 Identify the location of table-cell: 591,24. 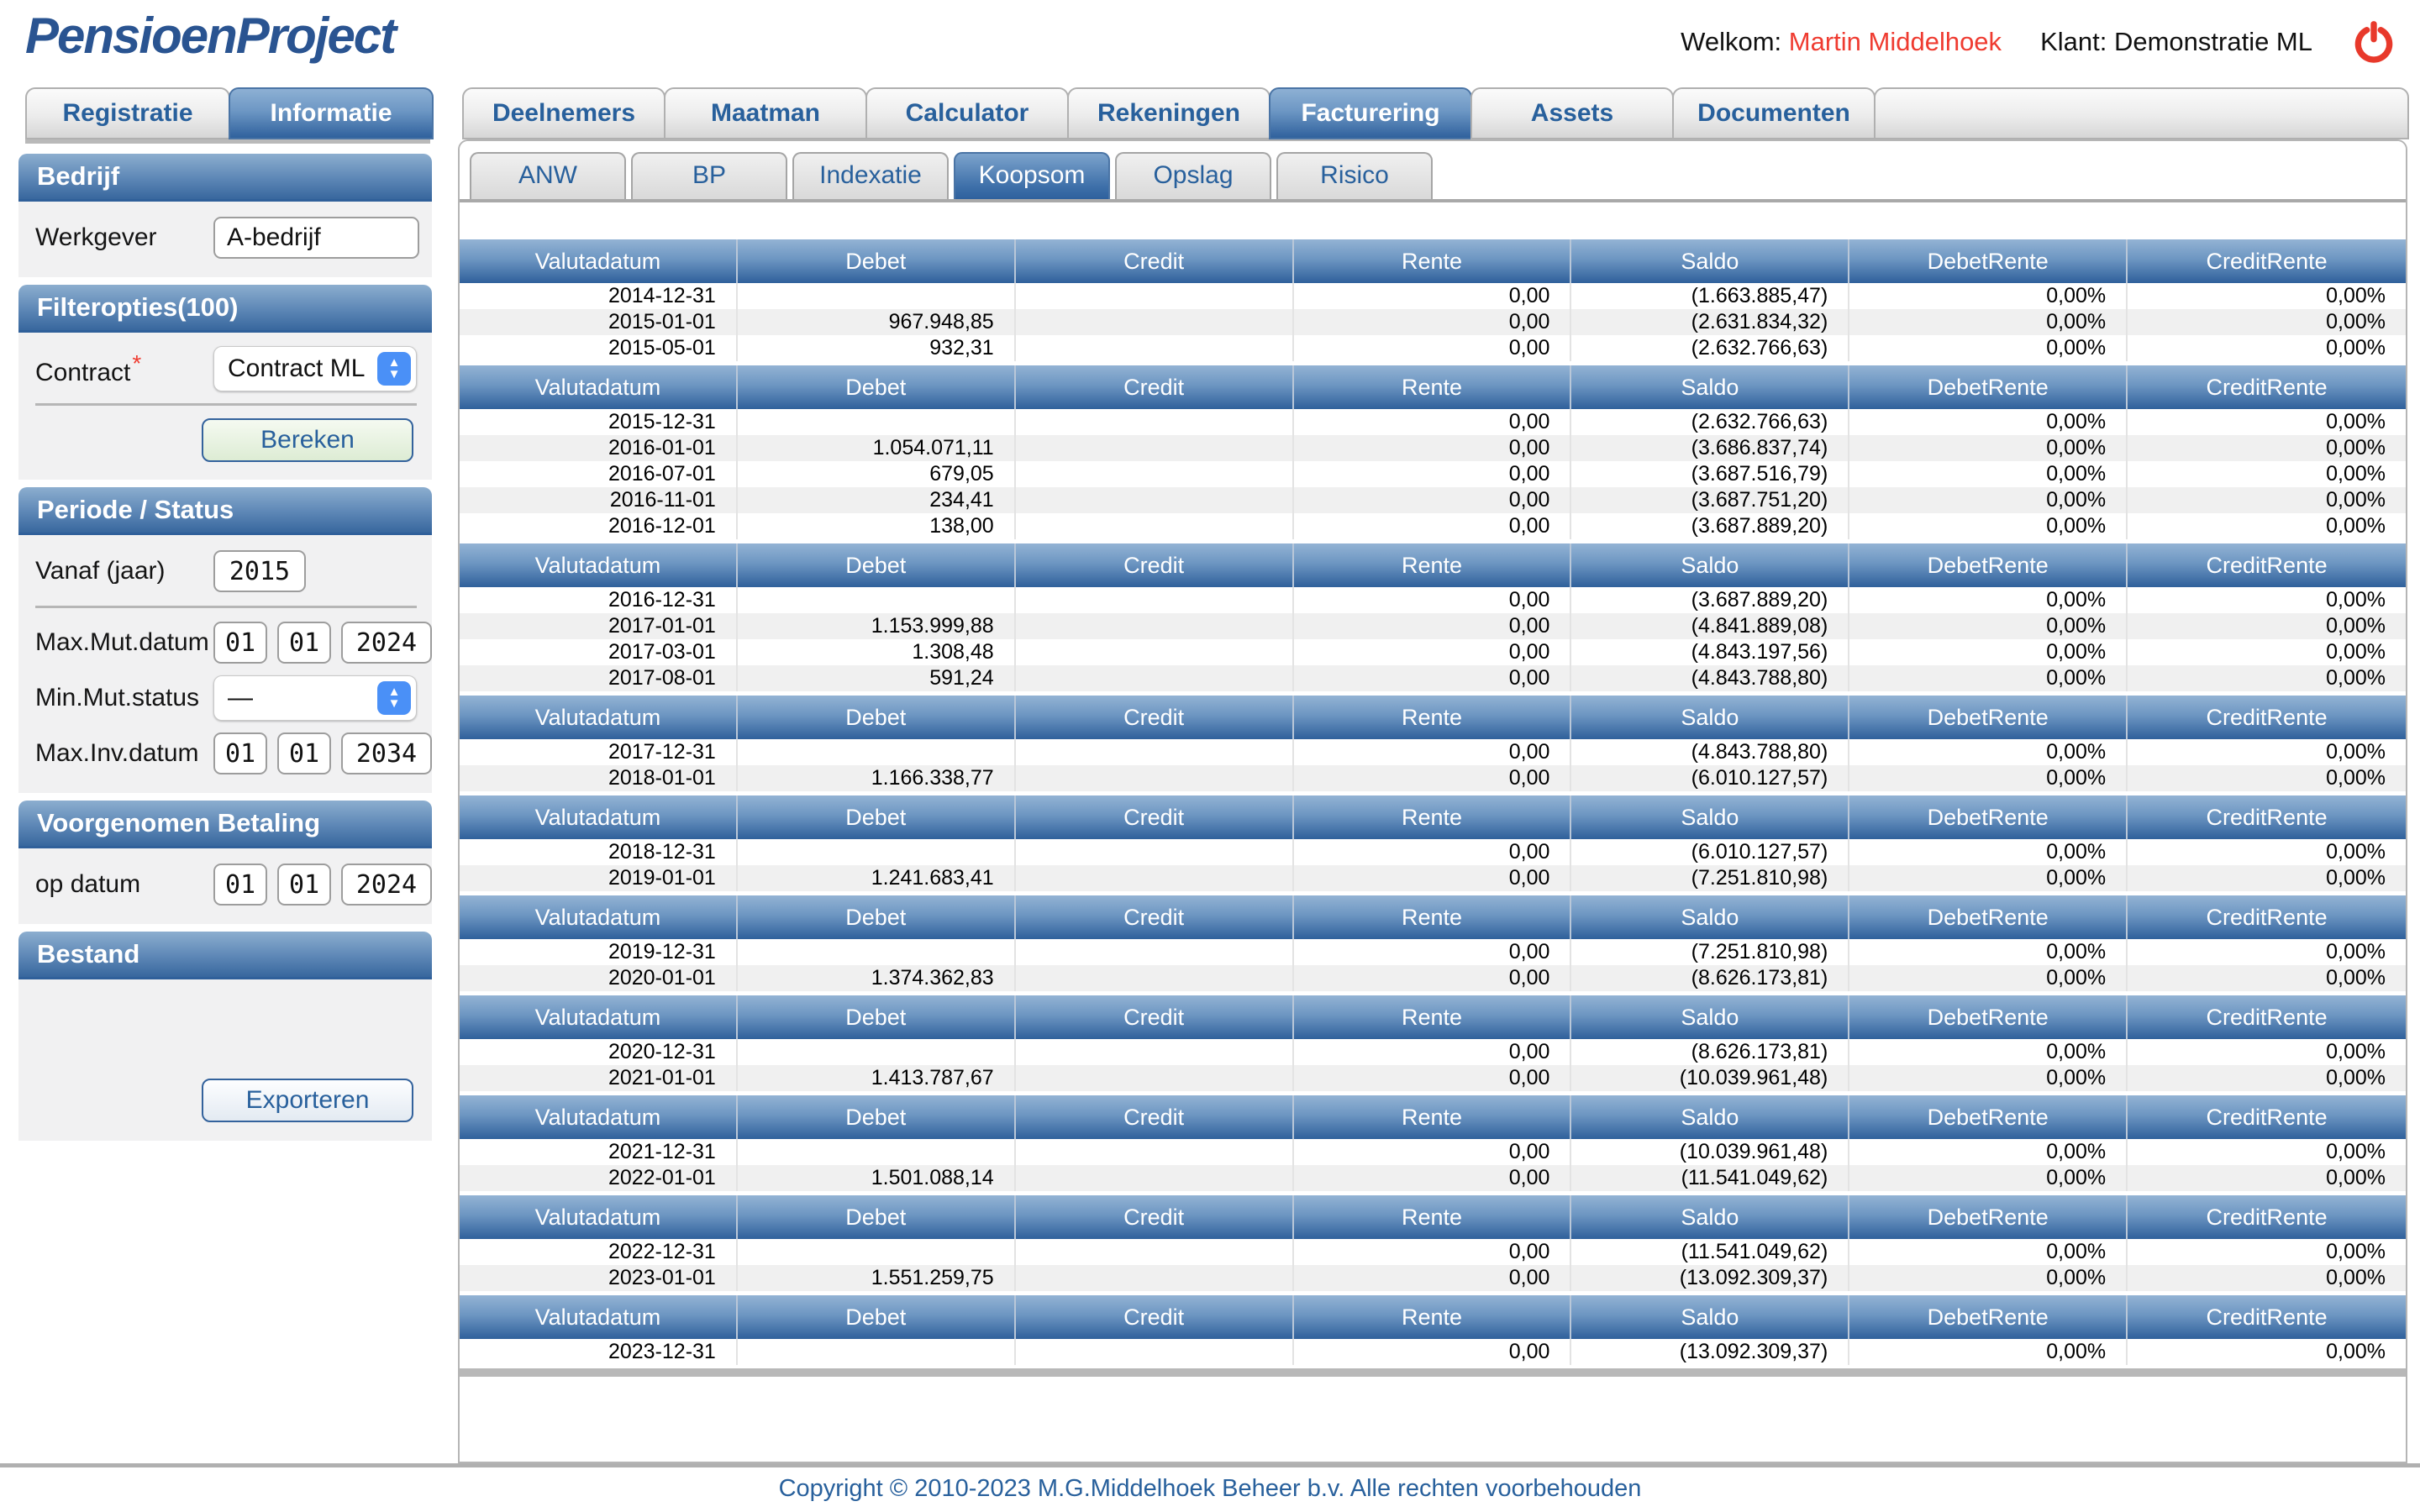
(877, 678).